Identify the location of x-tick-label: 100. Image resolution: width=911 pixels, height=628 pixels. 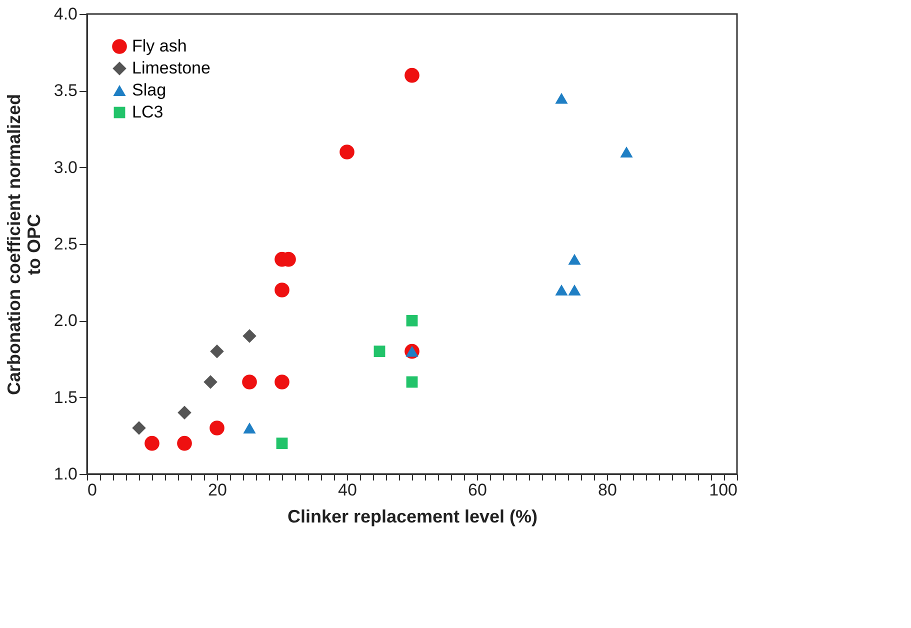
(723, 490).